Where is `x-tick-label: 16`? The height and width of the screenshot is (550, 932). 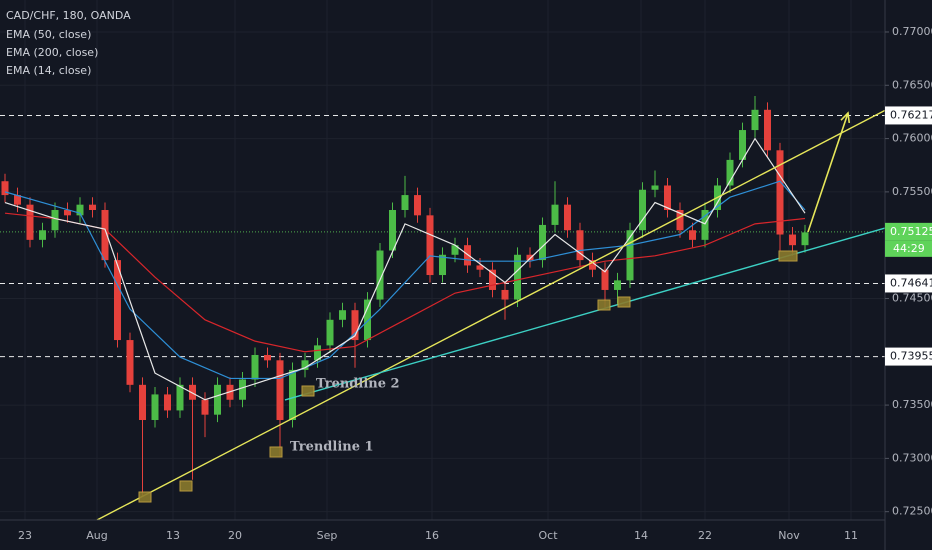
x-tick-label: 16 is located at coordinates (432, 535).